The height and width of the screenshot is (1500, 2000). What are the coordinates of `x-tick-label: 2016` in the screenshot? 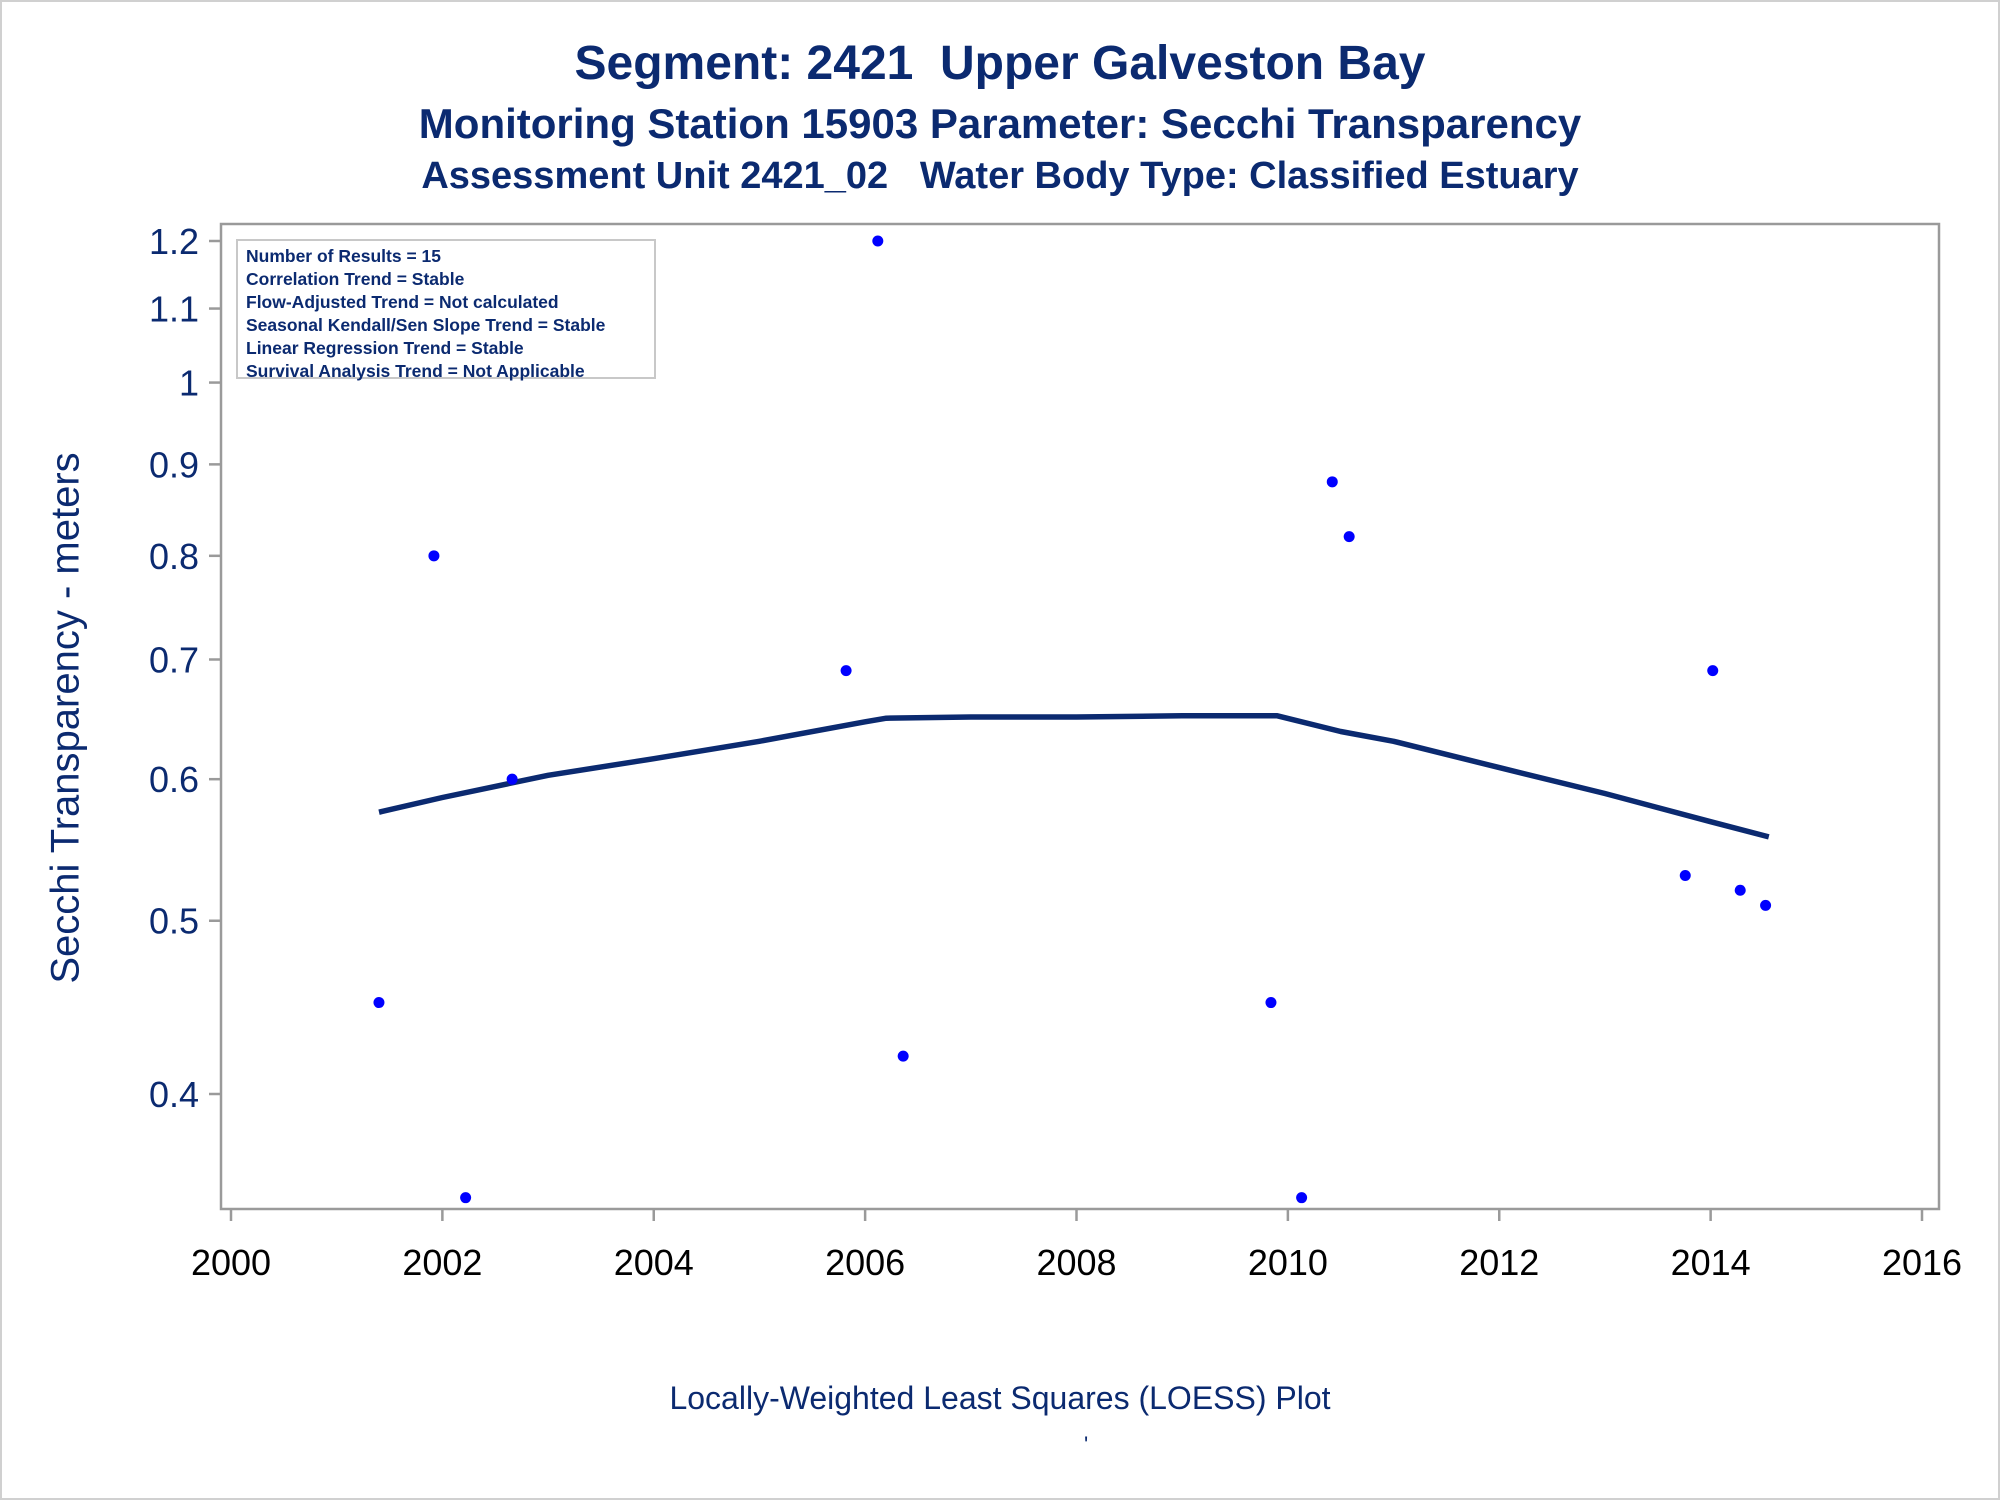 It's located at (1922, 1262).